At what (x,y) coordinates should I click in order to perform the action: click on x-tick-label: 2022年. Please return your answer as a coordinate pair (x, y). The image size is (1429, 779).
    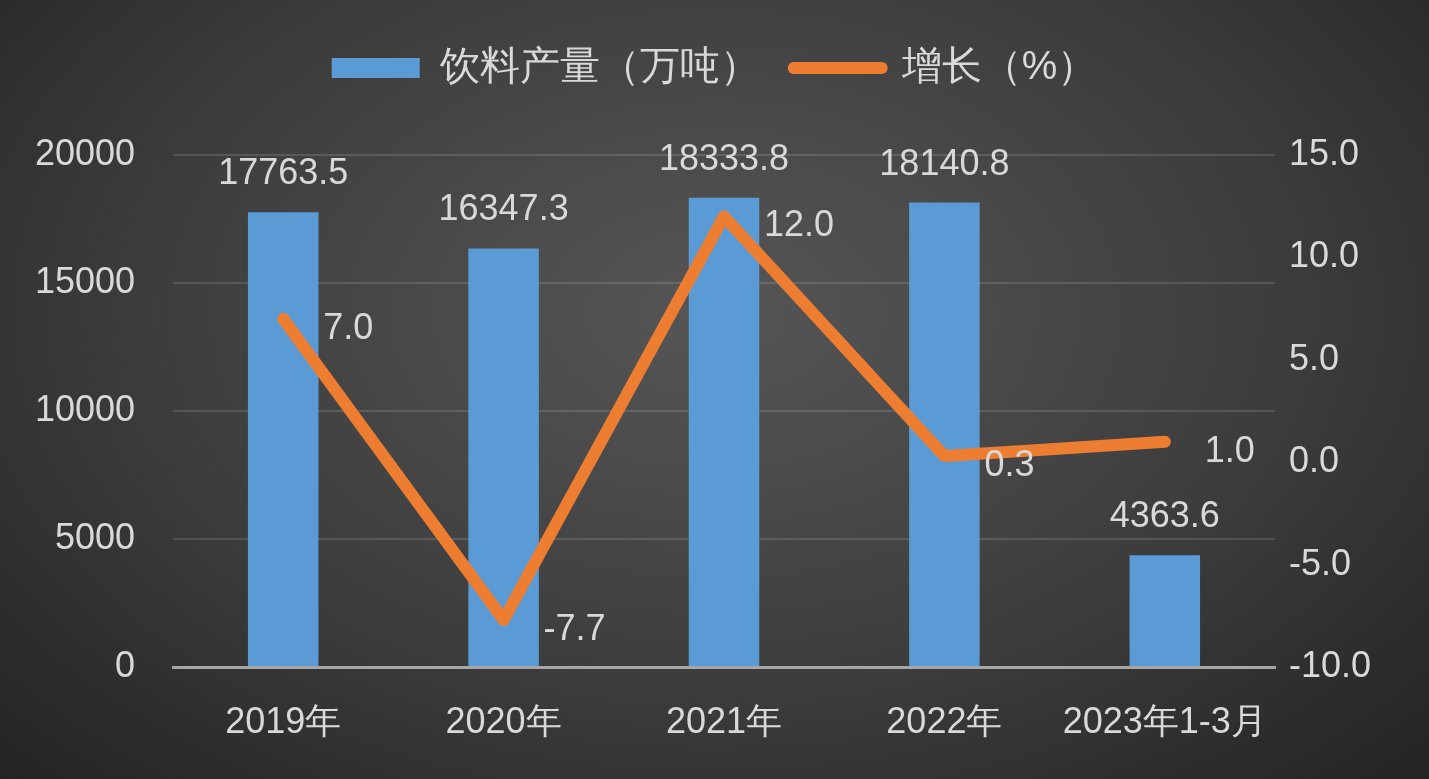
    Looking at the image, I should click on (944, 720).